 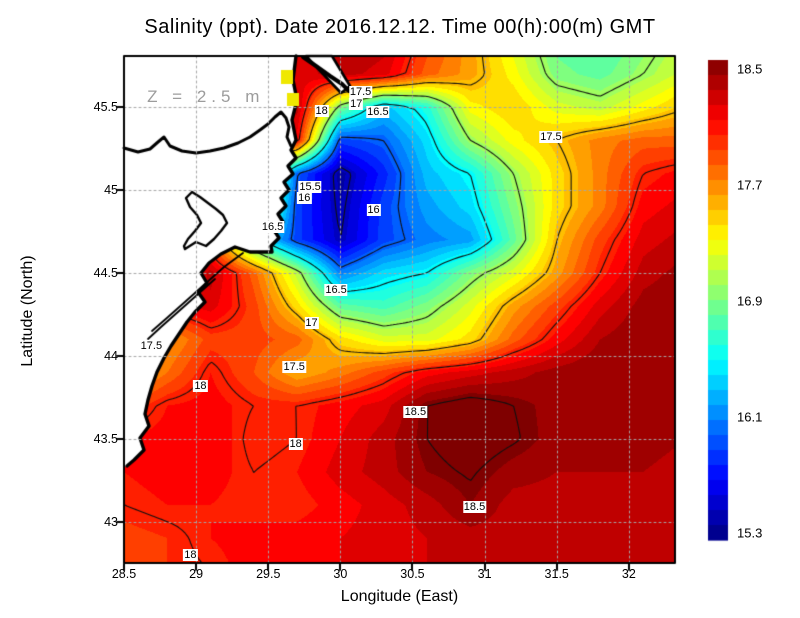 What do you see at coordinates (105, 273) in the screenshot?
I see `y-tick-label: 44.5` at bounding box center [105, 273].